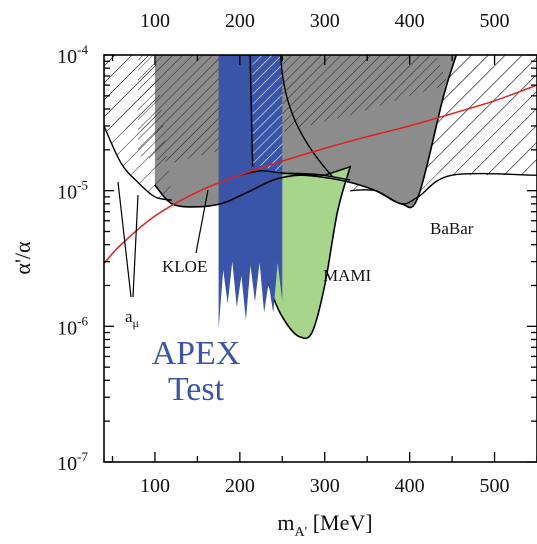 This screenshot has width=537, height=544. Describe the element at coordinates (155, 486) in the screenshot. I see `x-tick-label: 100` at that location.